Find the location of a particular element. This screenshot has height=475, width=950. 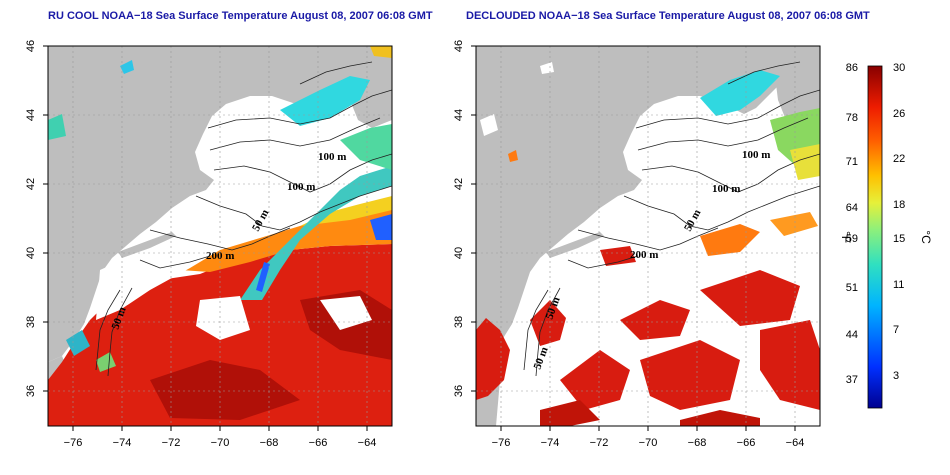

celsius-tick: 18 is located at coordinates (899, 205).